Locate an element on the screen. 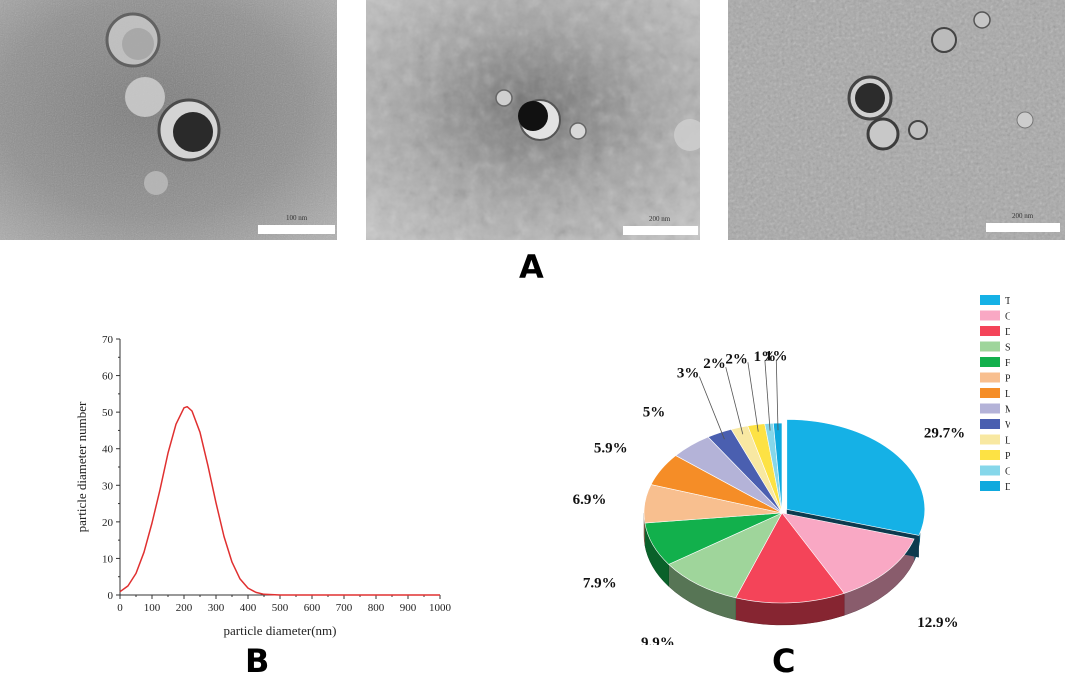 This screenshot has width=1065, height=680. legend-swatch-sph is located at coordinates (990, 346).